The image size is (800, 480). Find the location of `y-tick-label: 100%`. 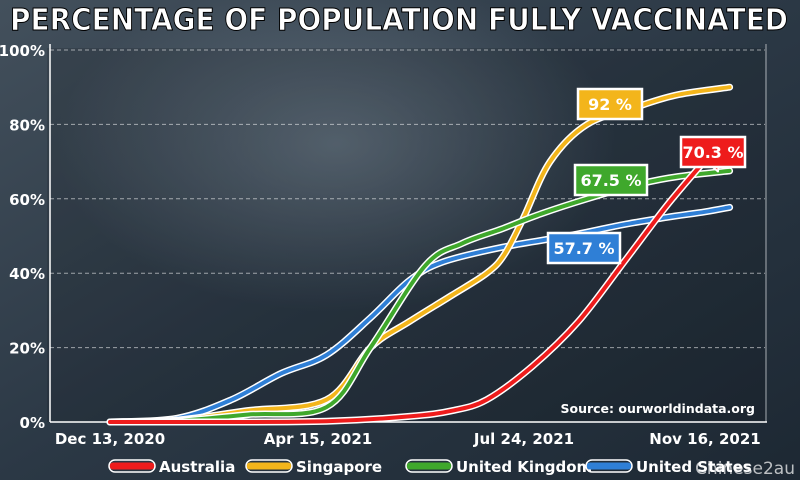

y-tick-label: 100% is located at coordinates (22, 51).